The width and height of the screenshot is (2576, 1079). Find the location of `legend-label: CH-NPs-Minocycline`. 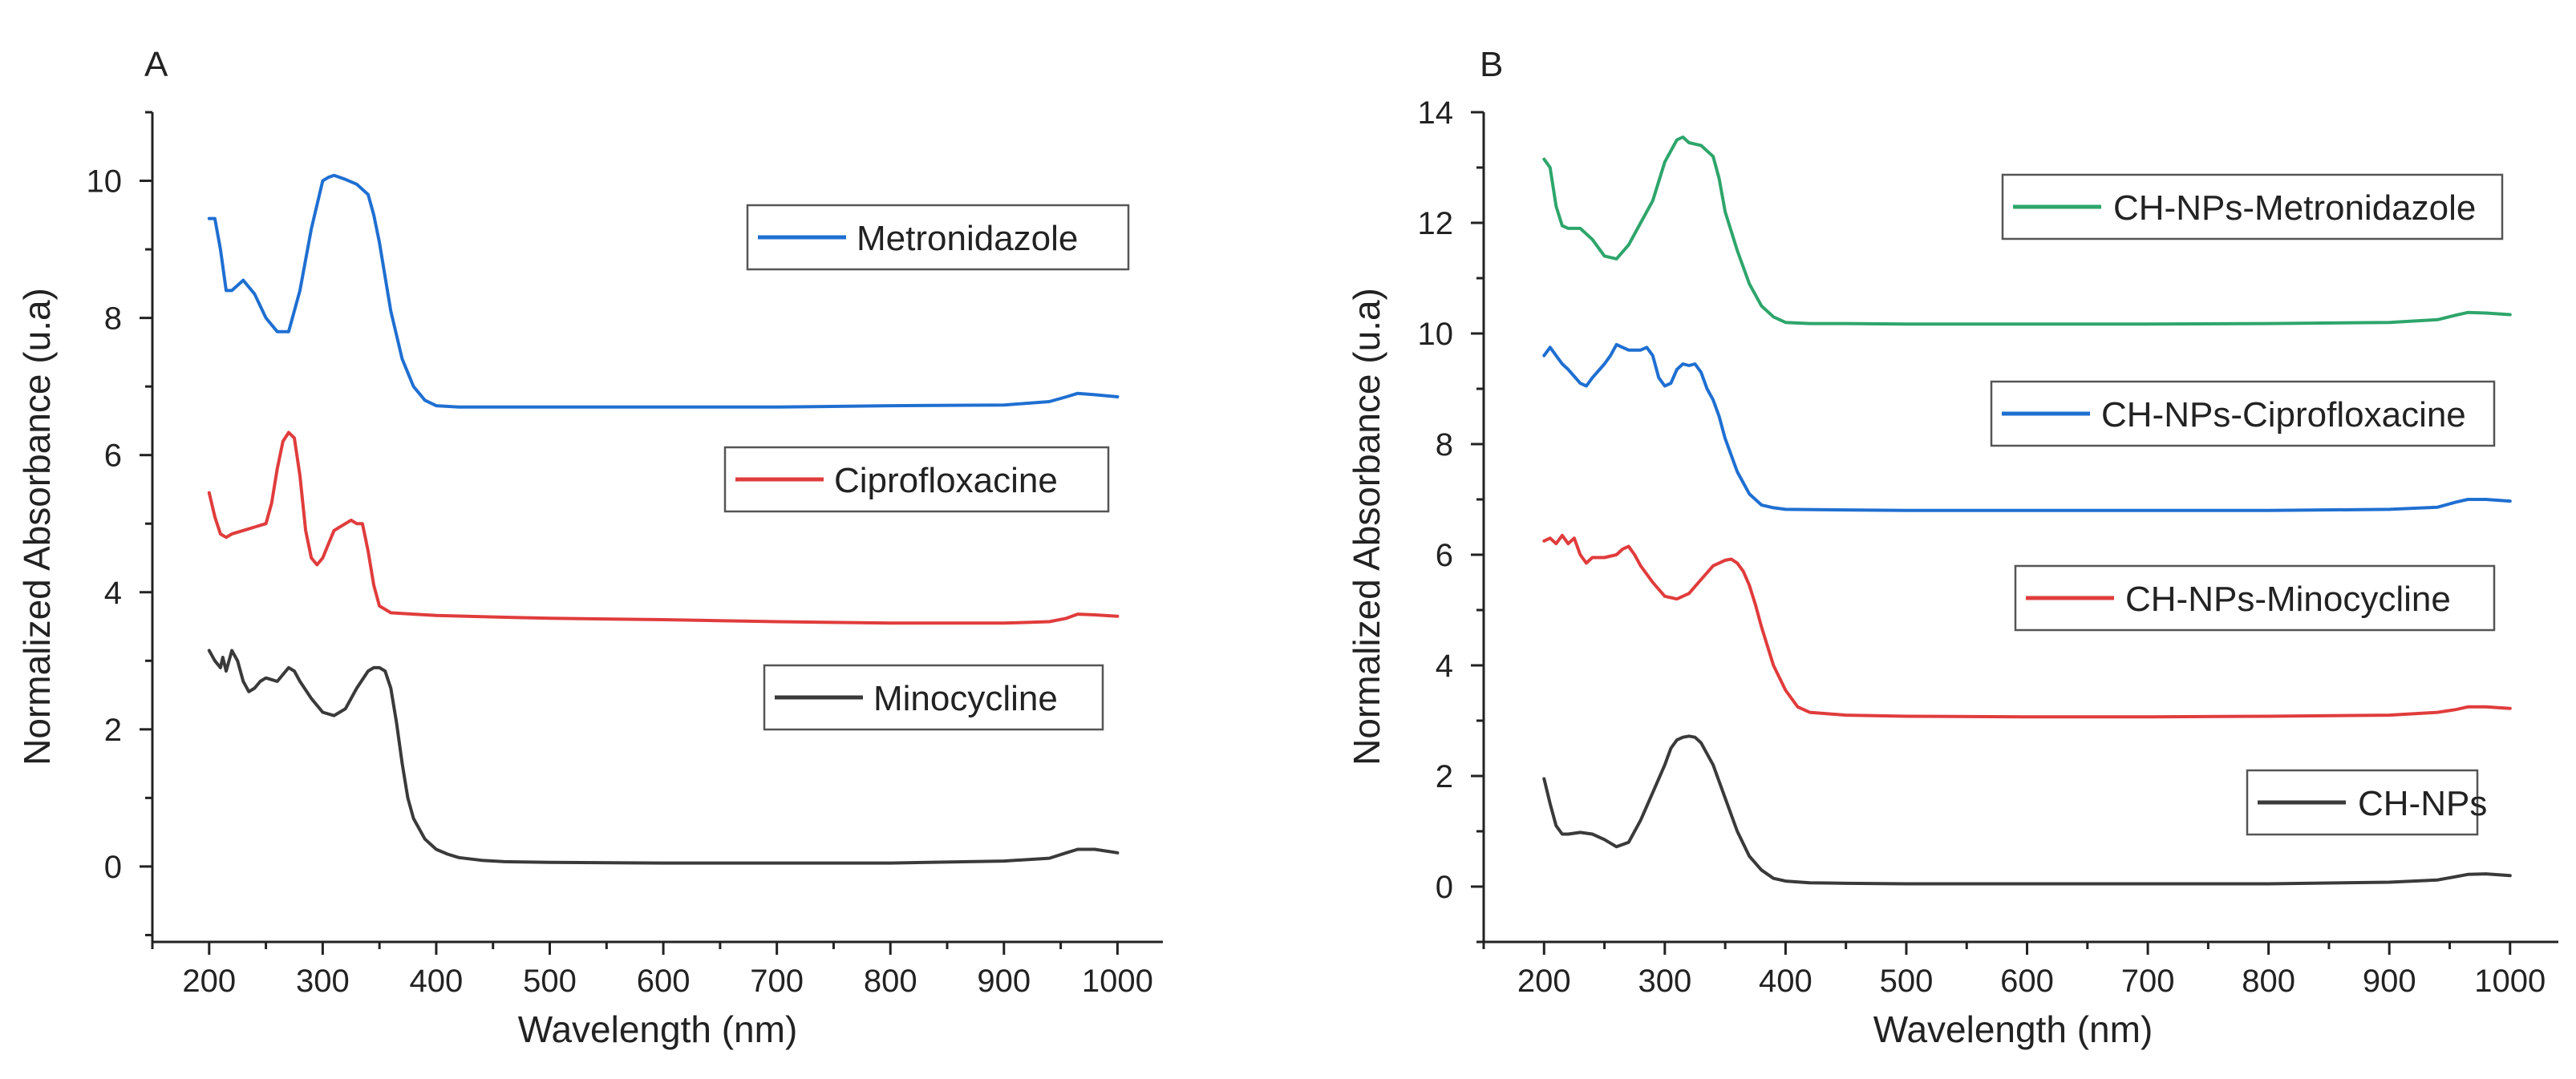

legend-label: CH-NPs-Minocycline is located at coordinates (2288, 599).